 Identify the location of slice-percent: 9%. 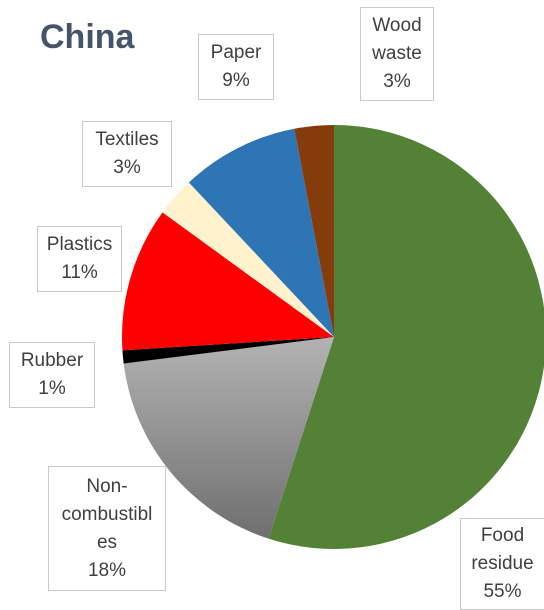
(236, 80).